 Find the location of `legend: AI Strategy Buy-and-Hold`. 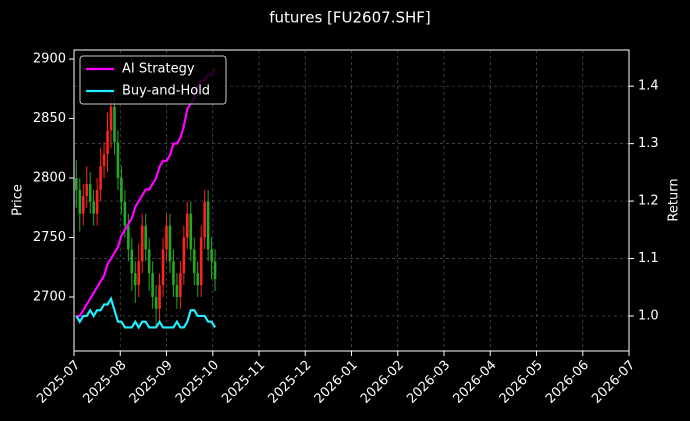

legend: AI Strategy Buy-and-Hold is located at coordinates (153, 80).